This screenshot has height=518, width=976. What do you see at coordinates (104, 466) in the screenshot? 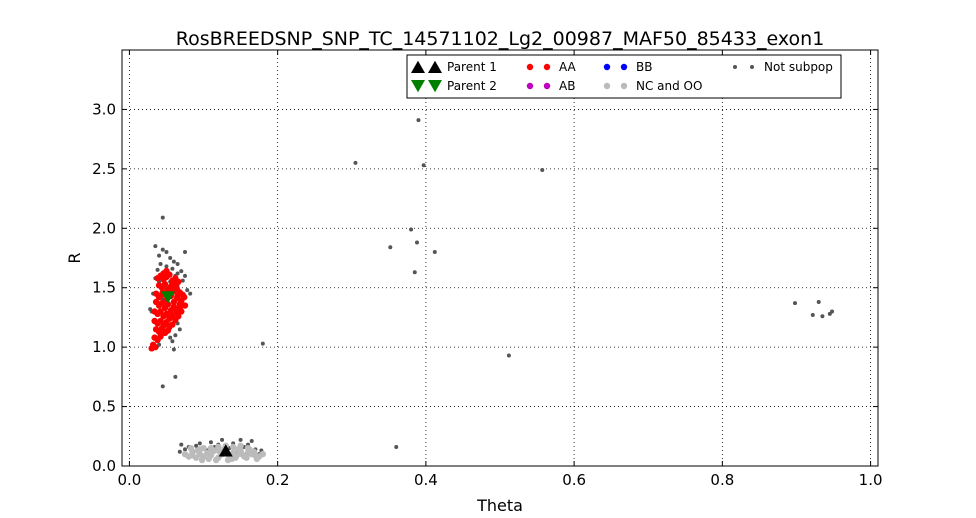
I see `y-tick-label: 0.0` at bounding box center [104, 466].